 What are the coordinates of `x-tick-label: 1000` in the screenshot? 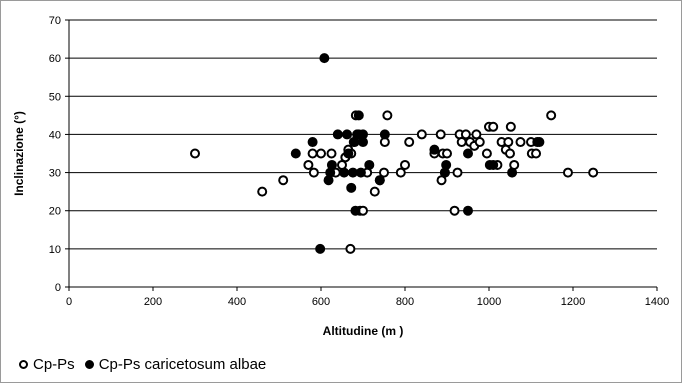 It's located at (489, 302).